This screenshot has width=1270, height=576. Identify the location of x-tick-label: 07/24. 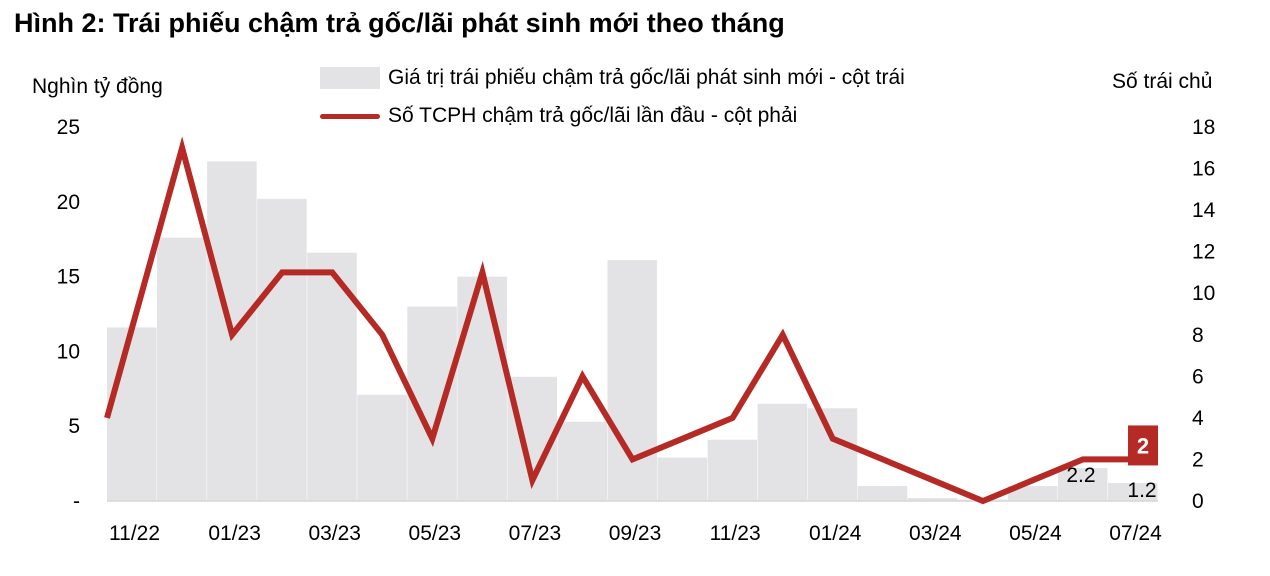
(1135, 533).